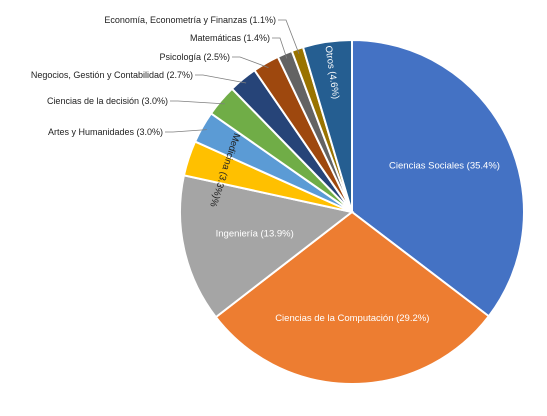  What do you see at coordinates (444, 166) in the screenshot?
I see `slice-label: Ciencias Sociales (35.4%)` at bounding box center [444, 166].